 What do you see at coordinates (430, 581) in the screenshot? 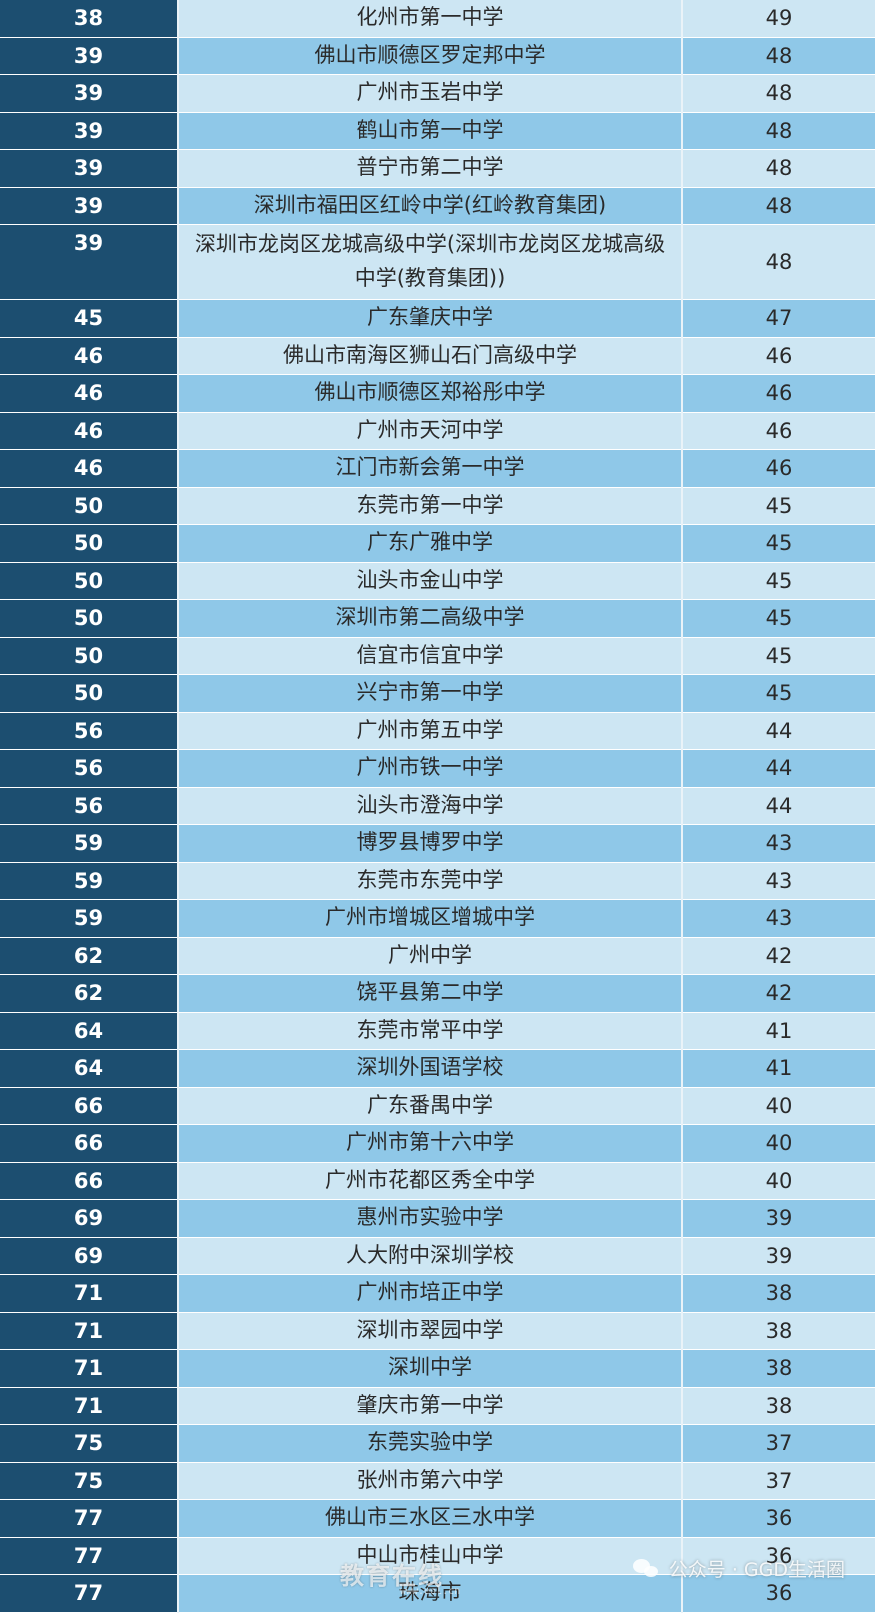
I see `school-name-cell: 汕头市金山中学` at bounding box center [430, 581].